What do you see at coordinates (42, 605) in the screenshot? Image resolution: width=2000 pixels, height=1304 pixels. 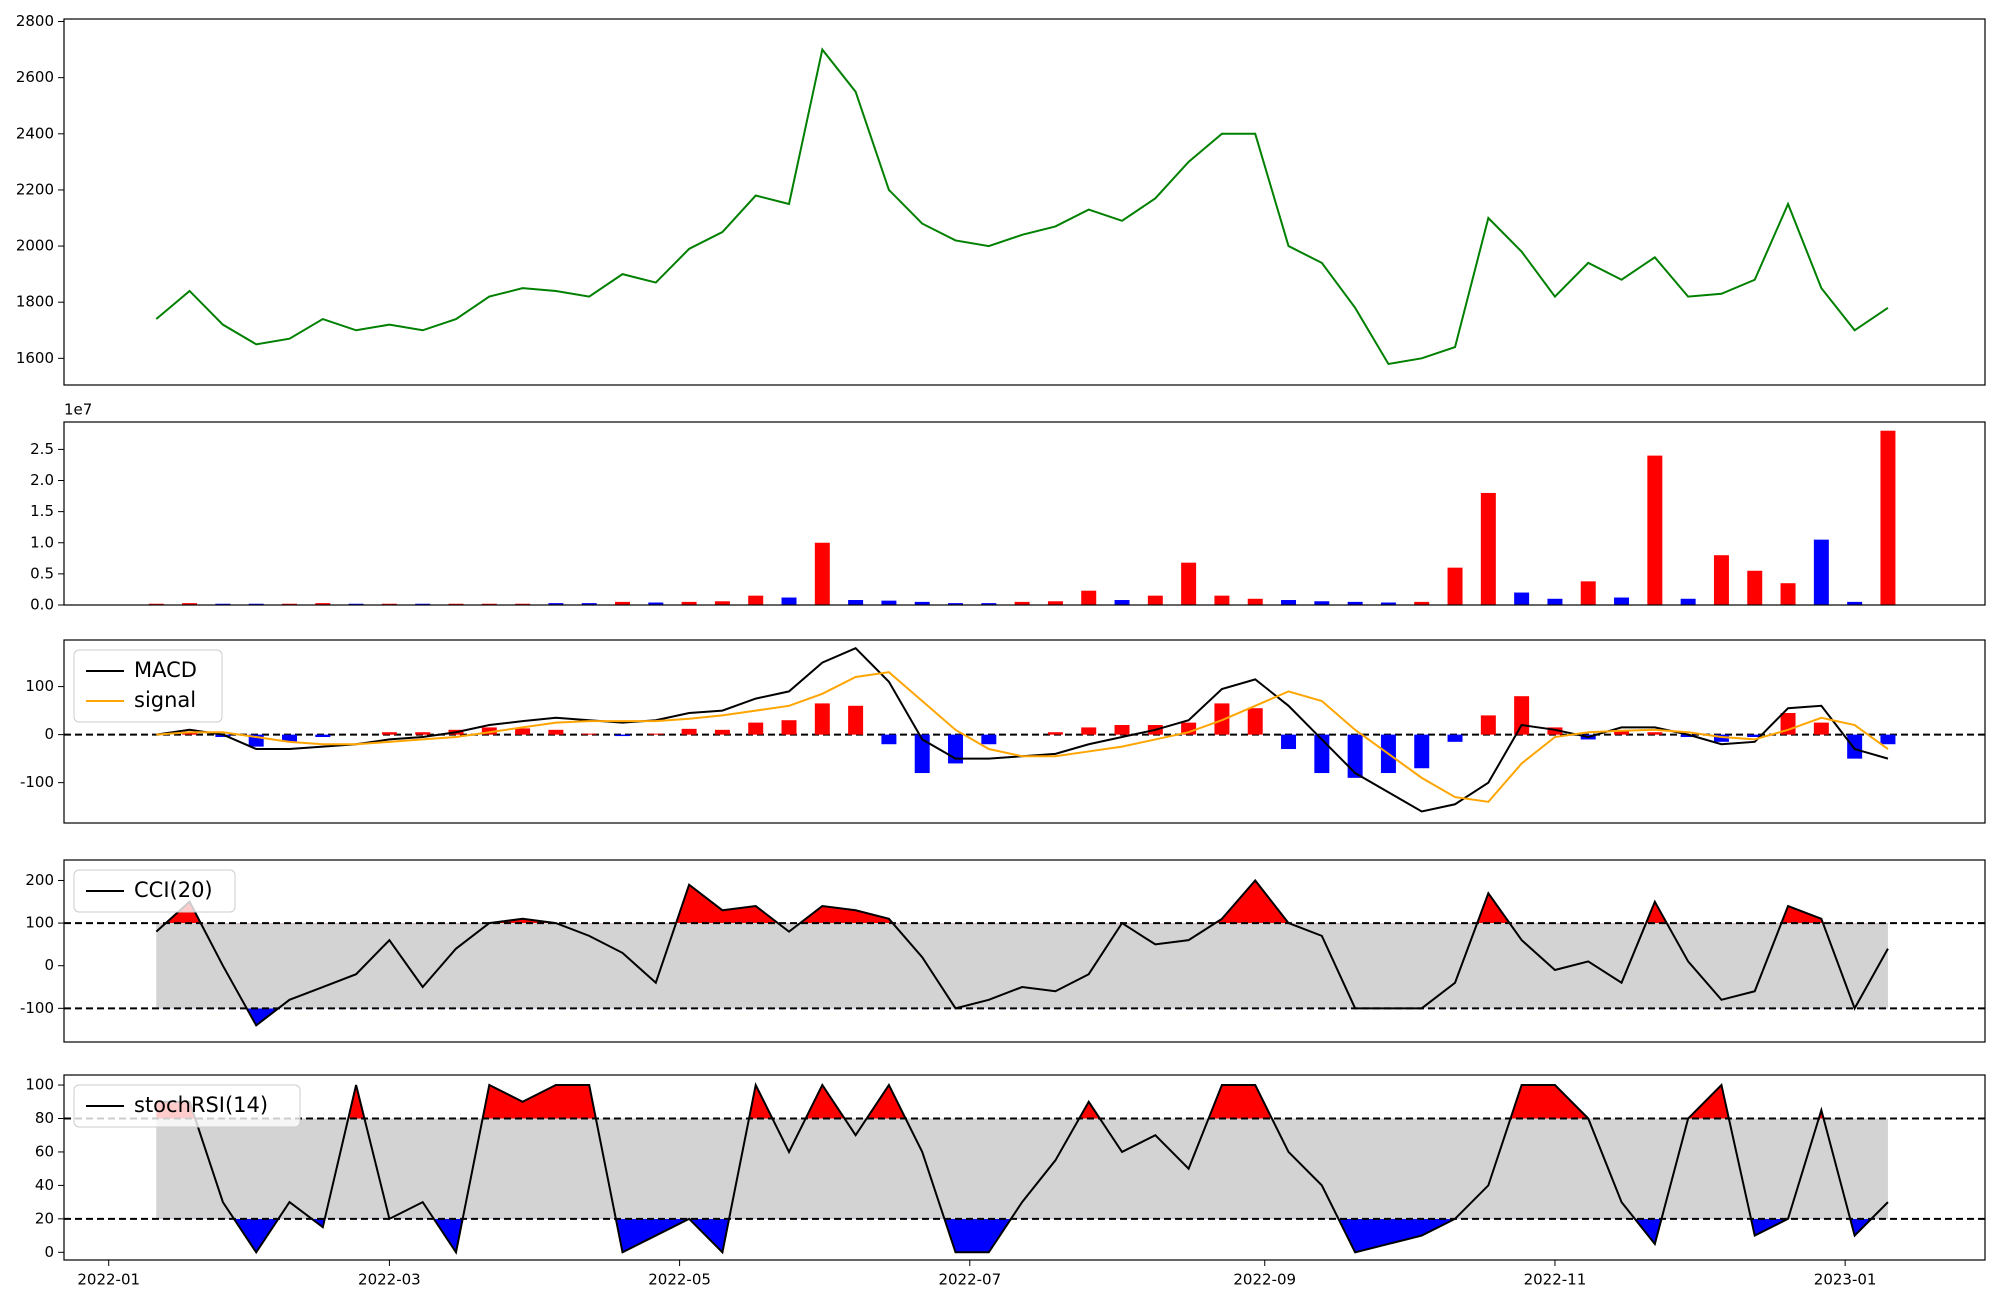 I see `y-tick-label: 0.0` at bounding box center [42, 605].